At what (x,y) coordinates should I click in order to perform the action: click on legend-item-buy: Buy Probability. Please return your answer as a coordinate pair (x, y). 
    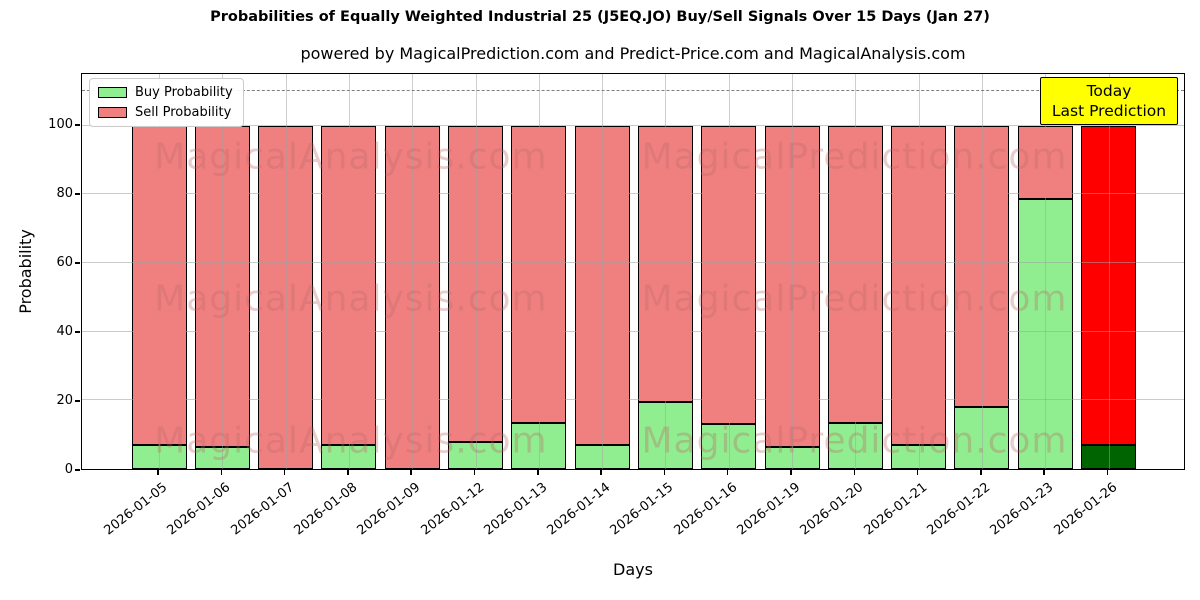
    Looking at the image, I should click on (165, 92).